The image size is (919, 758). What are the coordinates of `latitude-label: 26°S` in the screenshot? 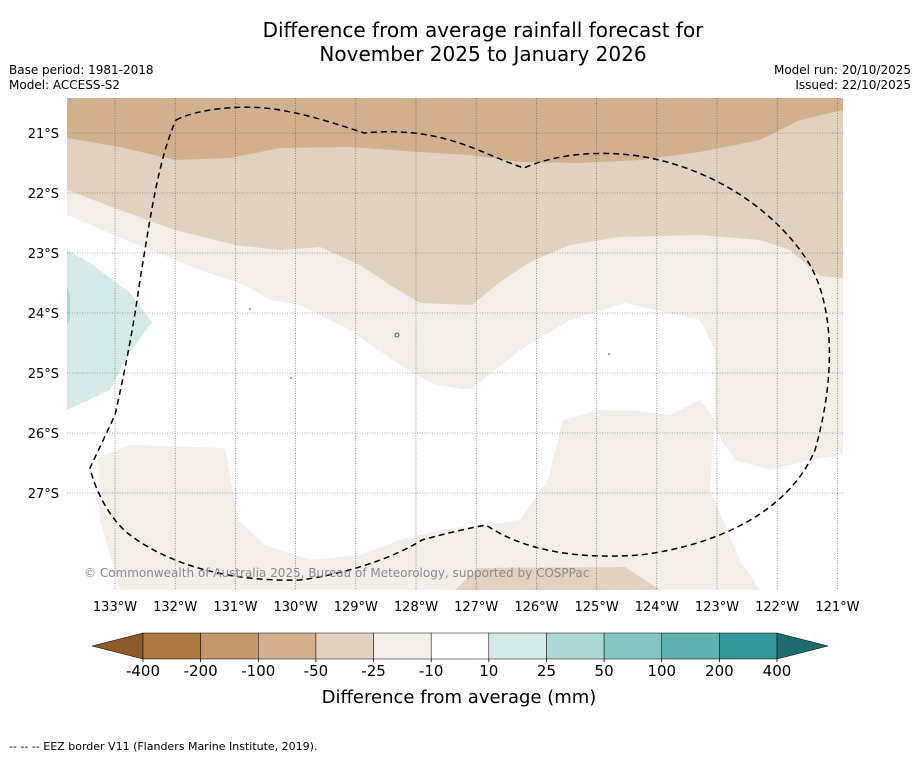 It's located at (43, 434).